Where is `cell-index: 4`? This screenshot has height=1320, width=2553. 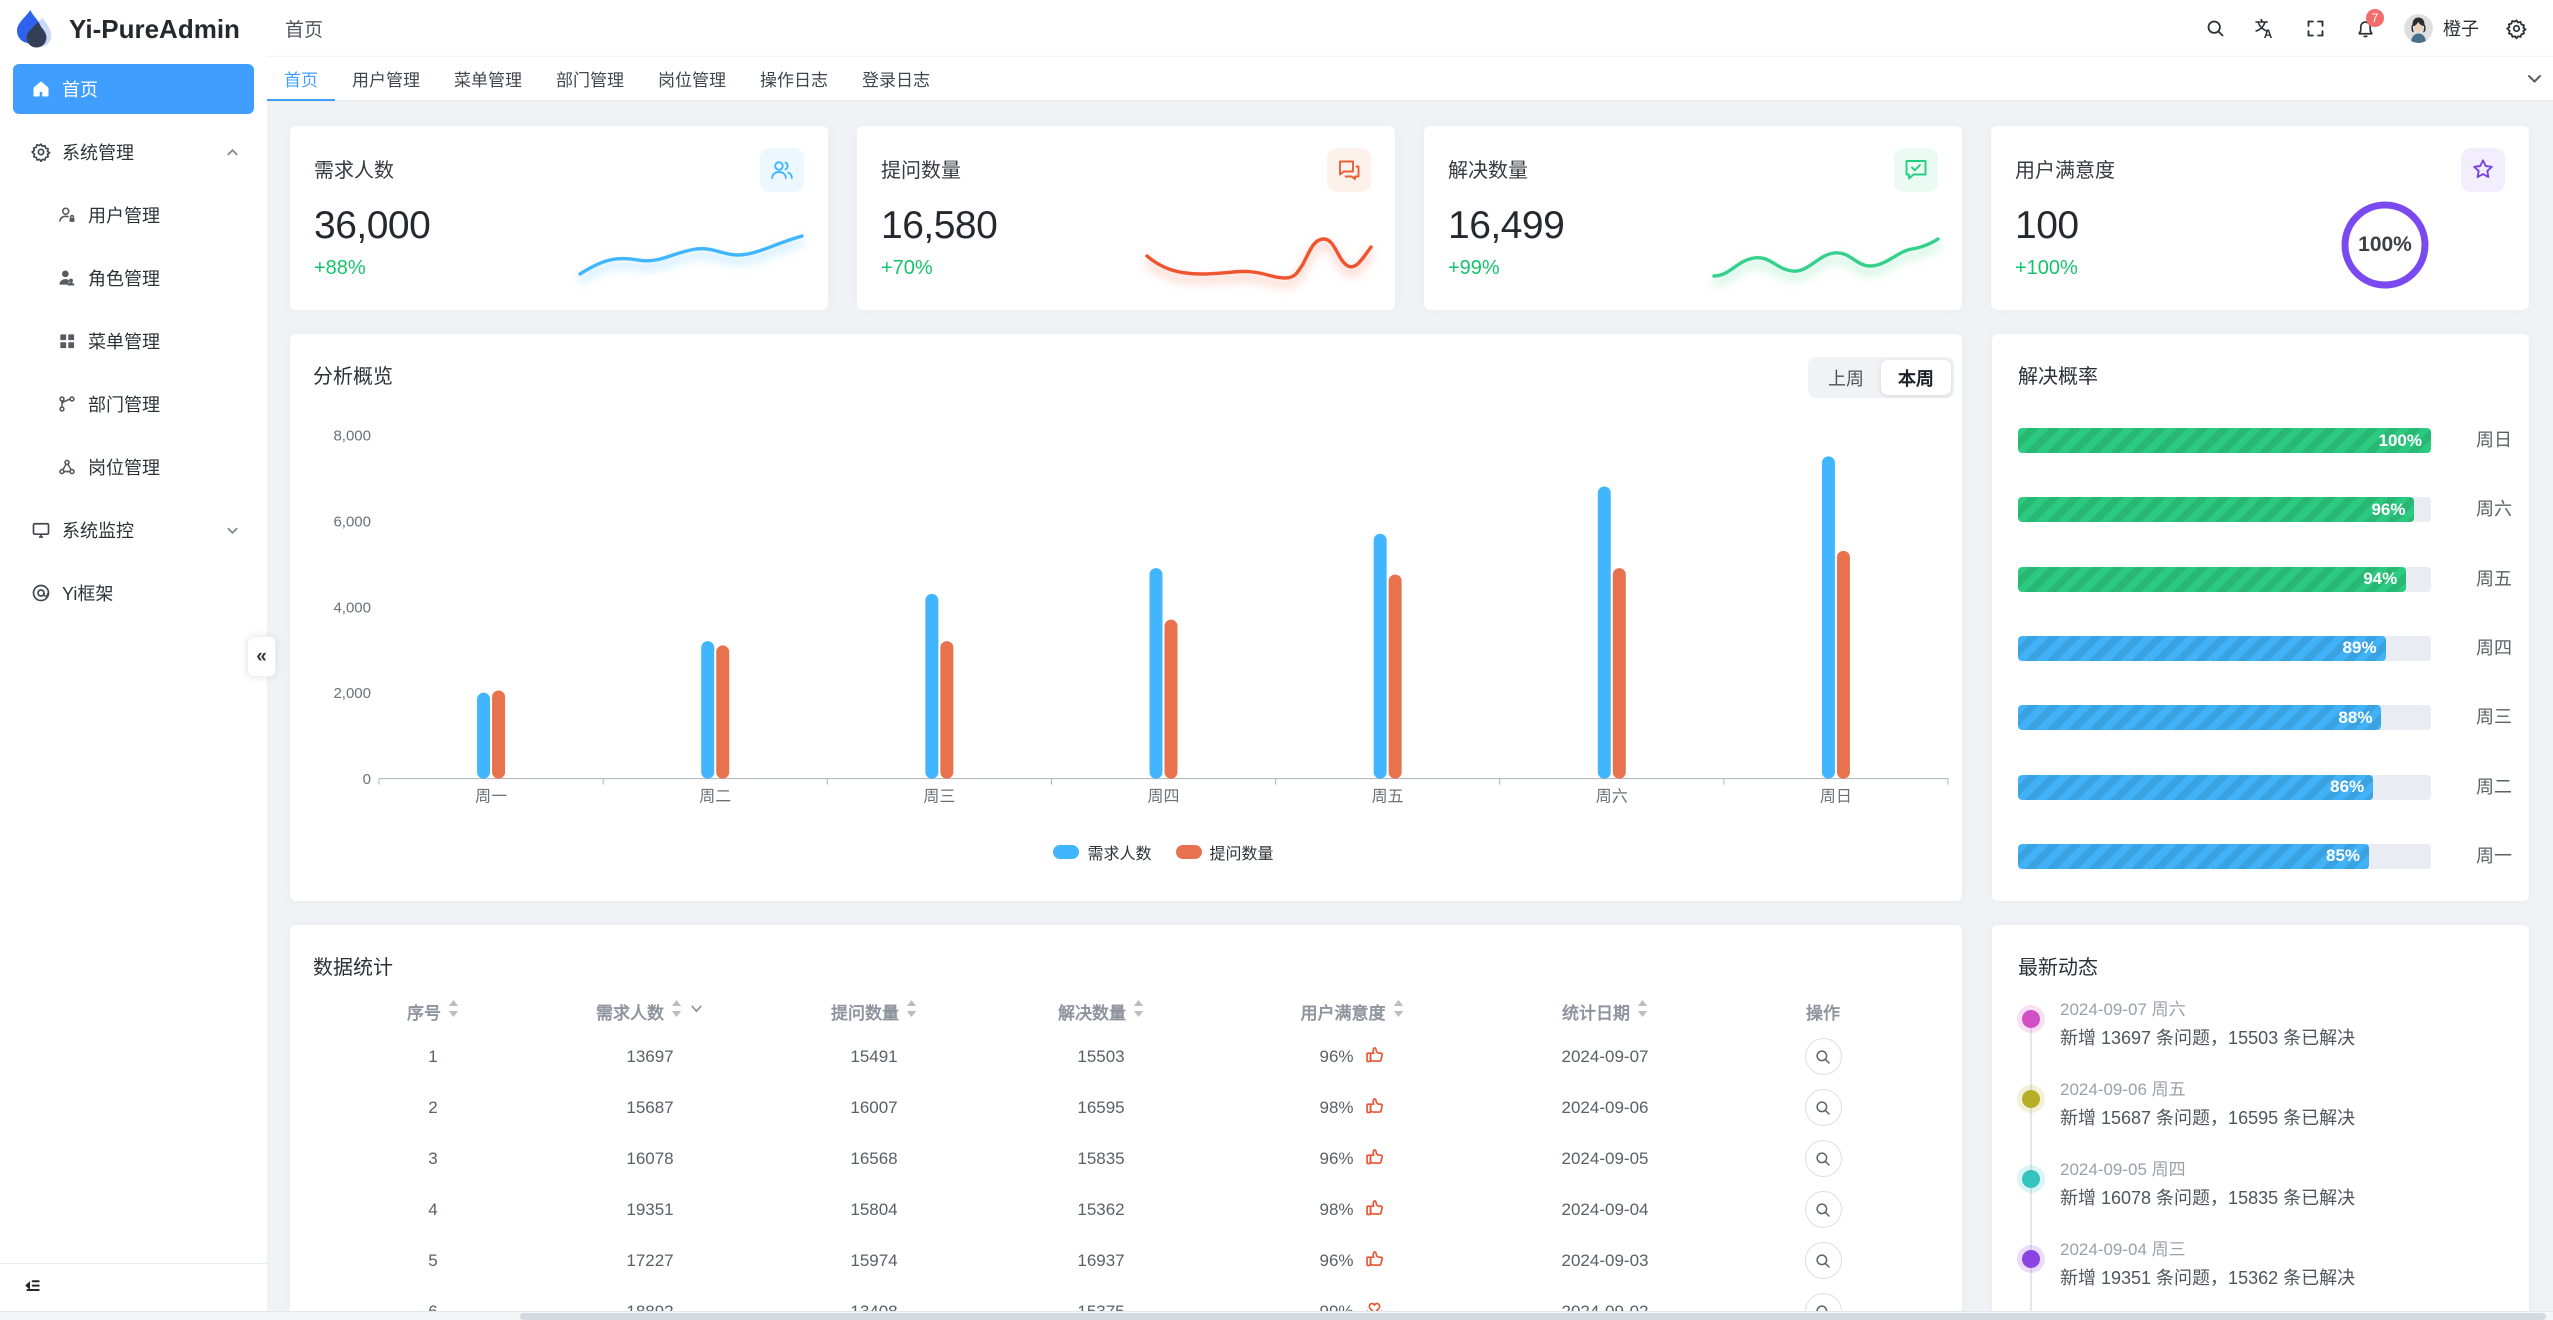
cell-index: 4 is located at coordinates (433, 1209).